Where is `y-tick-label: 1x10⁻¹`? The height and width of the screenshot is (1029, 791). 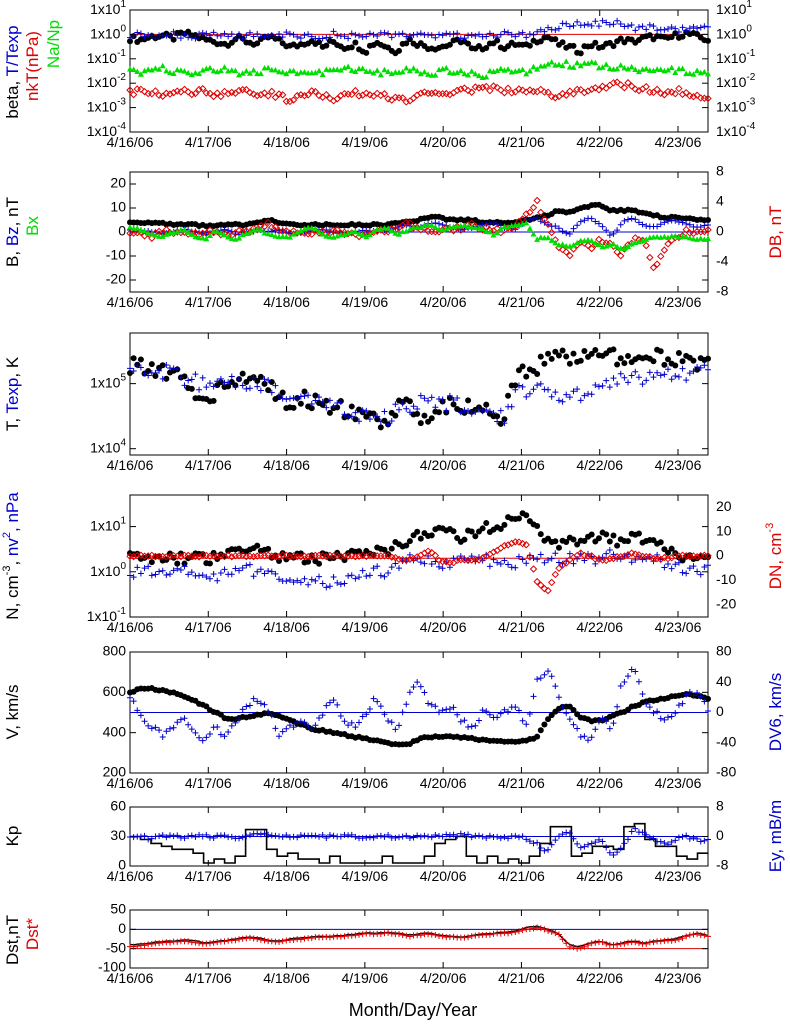
y-tick-label: 1x10⁻¹ is located at coordinates (107, 56).